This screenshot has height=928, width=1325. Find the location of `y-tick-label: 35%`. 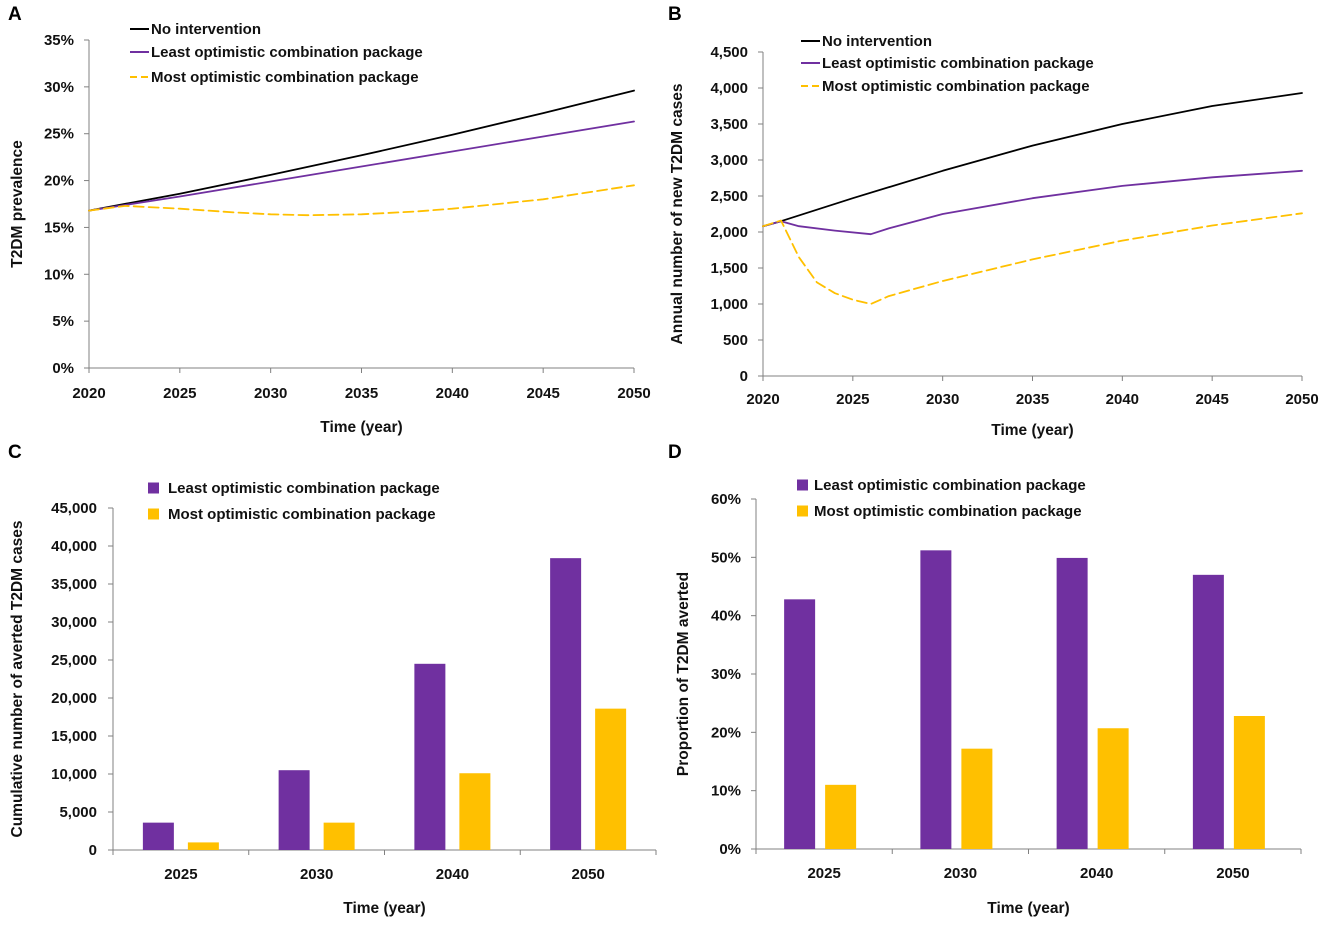

y-tick-label: 35% is located at coordinates (59, 40).